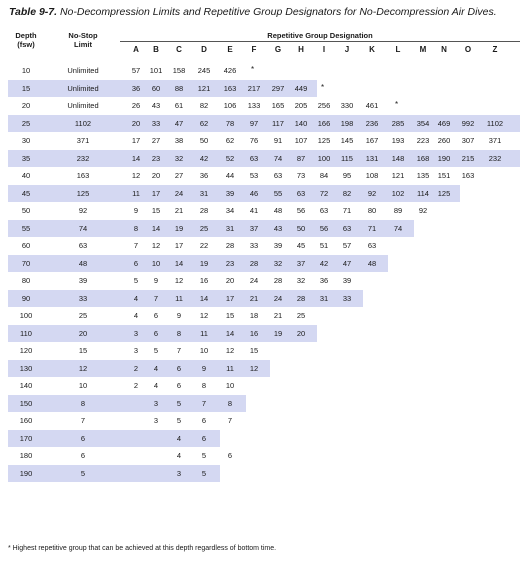 Image resolution: width=527 pixels, height=576 pixels. I want to click on depth-cell: 90, so click(26, 298).